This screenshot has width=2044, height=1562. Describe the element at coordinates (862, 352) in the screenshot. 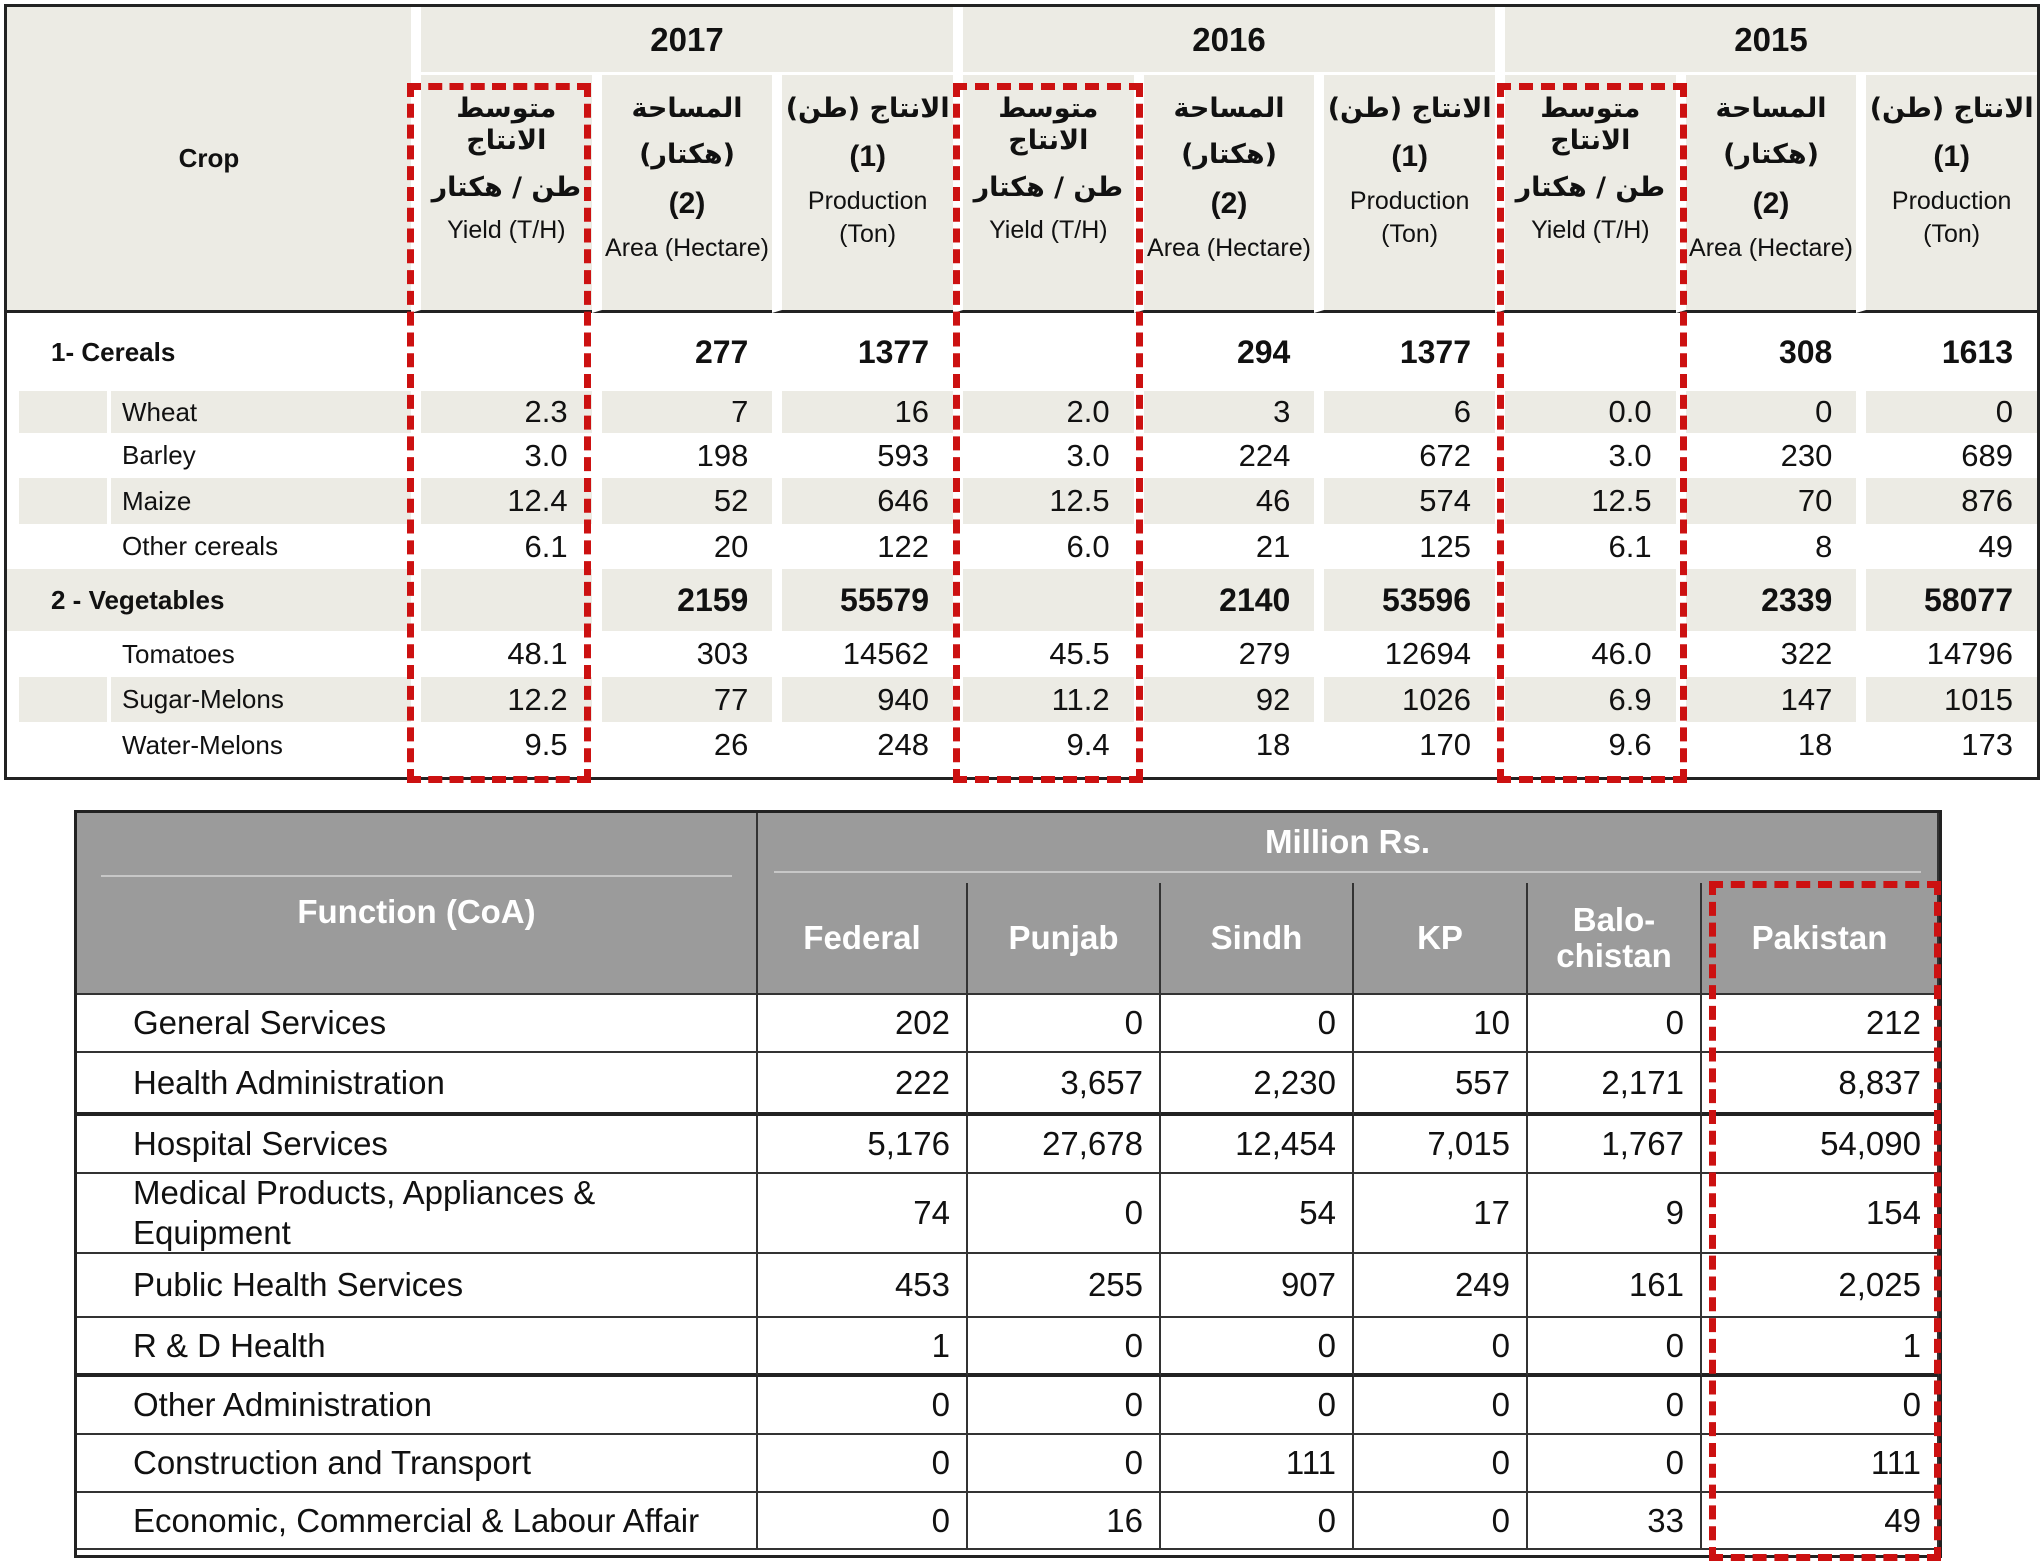

I see `crop-value-cell: 1377` at that location.